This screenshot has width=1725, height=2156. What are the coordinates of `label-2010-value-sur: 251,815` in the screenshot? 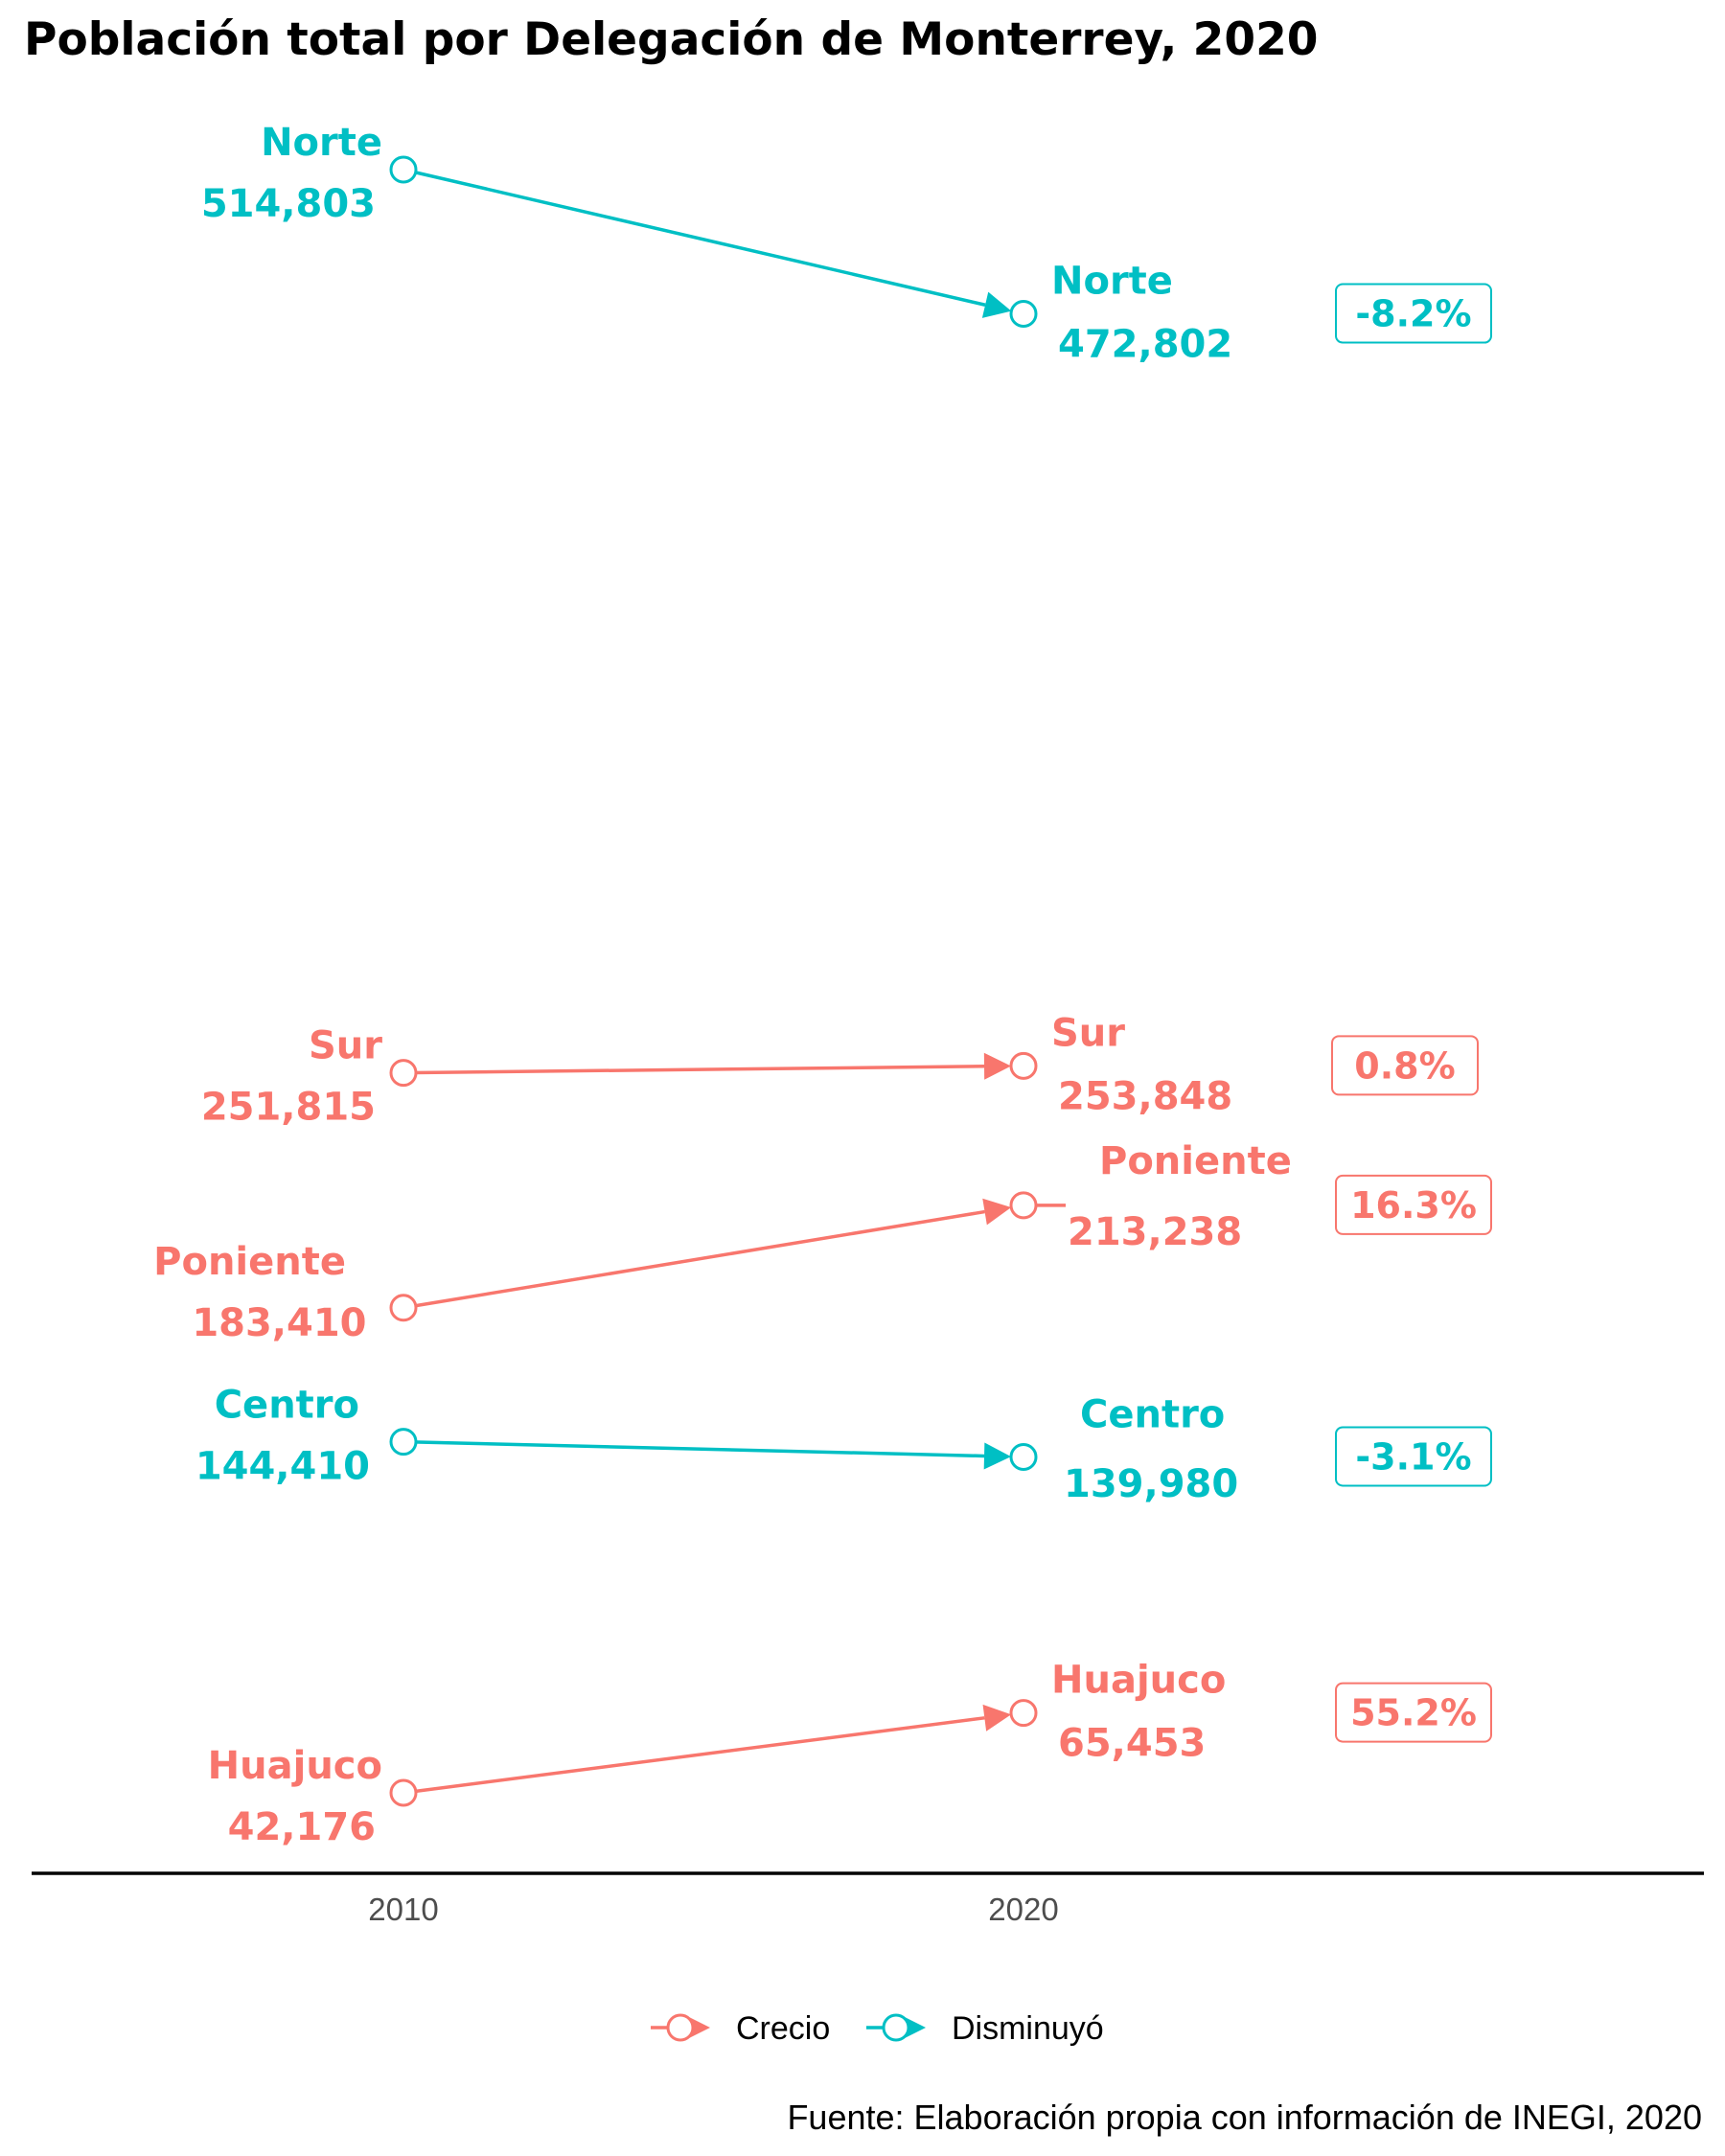 It's located at (288, 1108).